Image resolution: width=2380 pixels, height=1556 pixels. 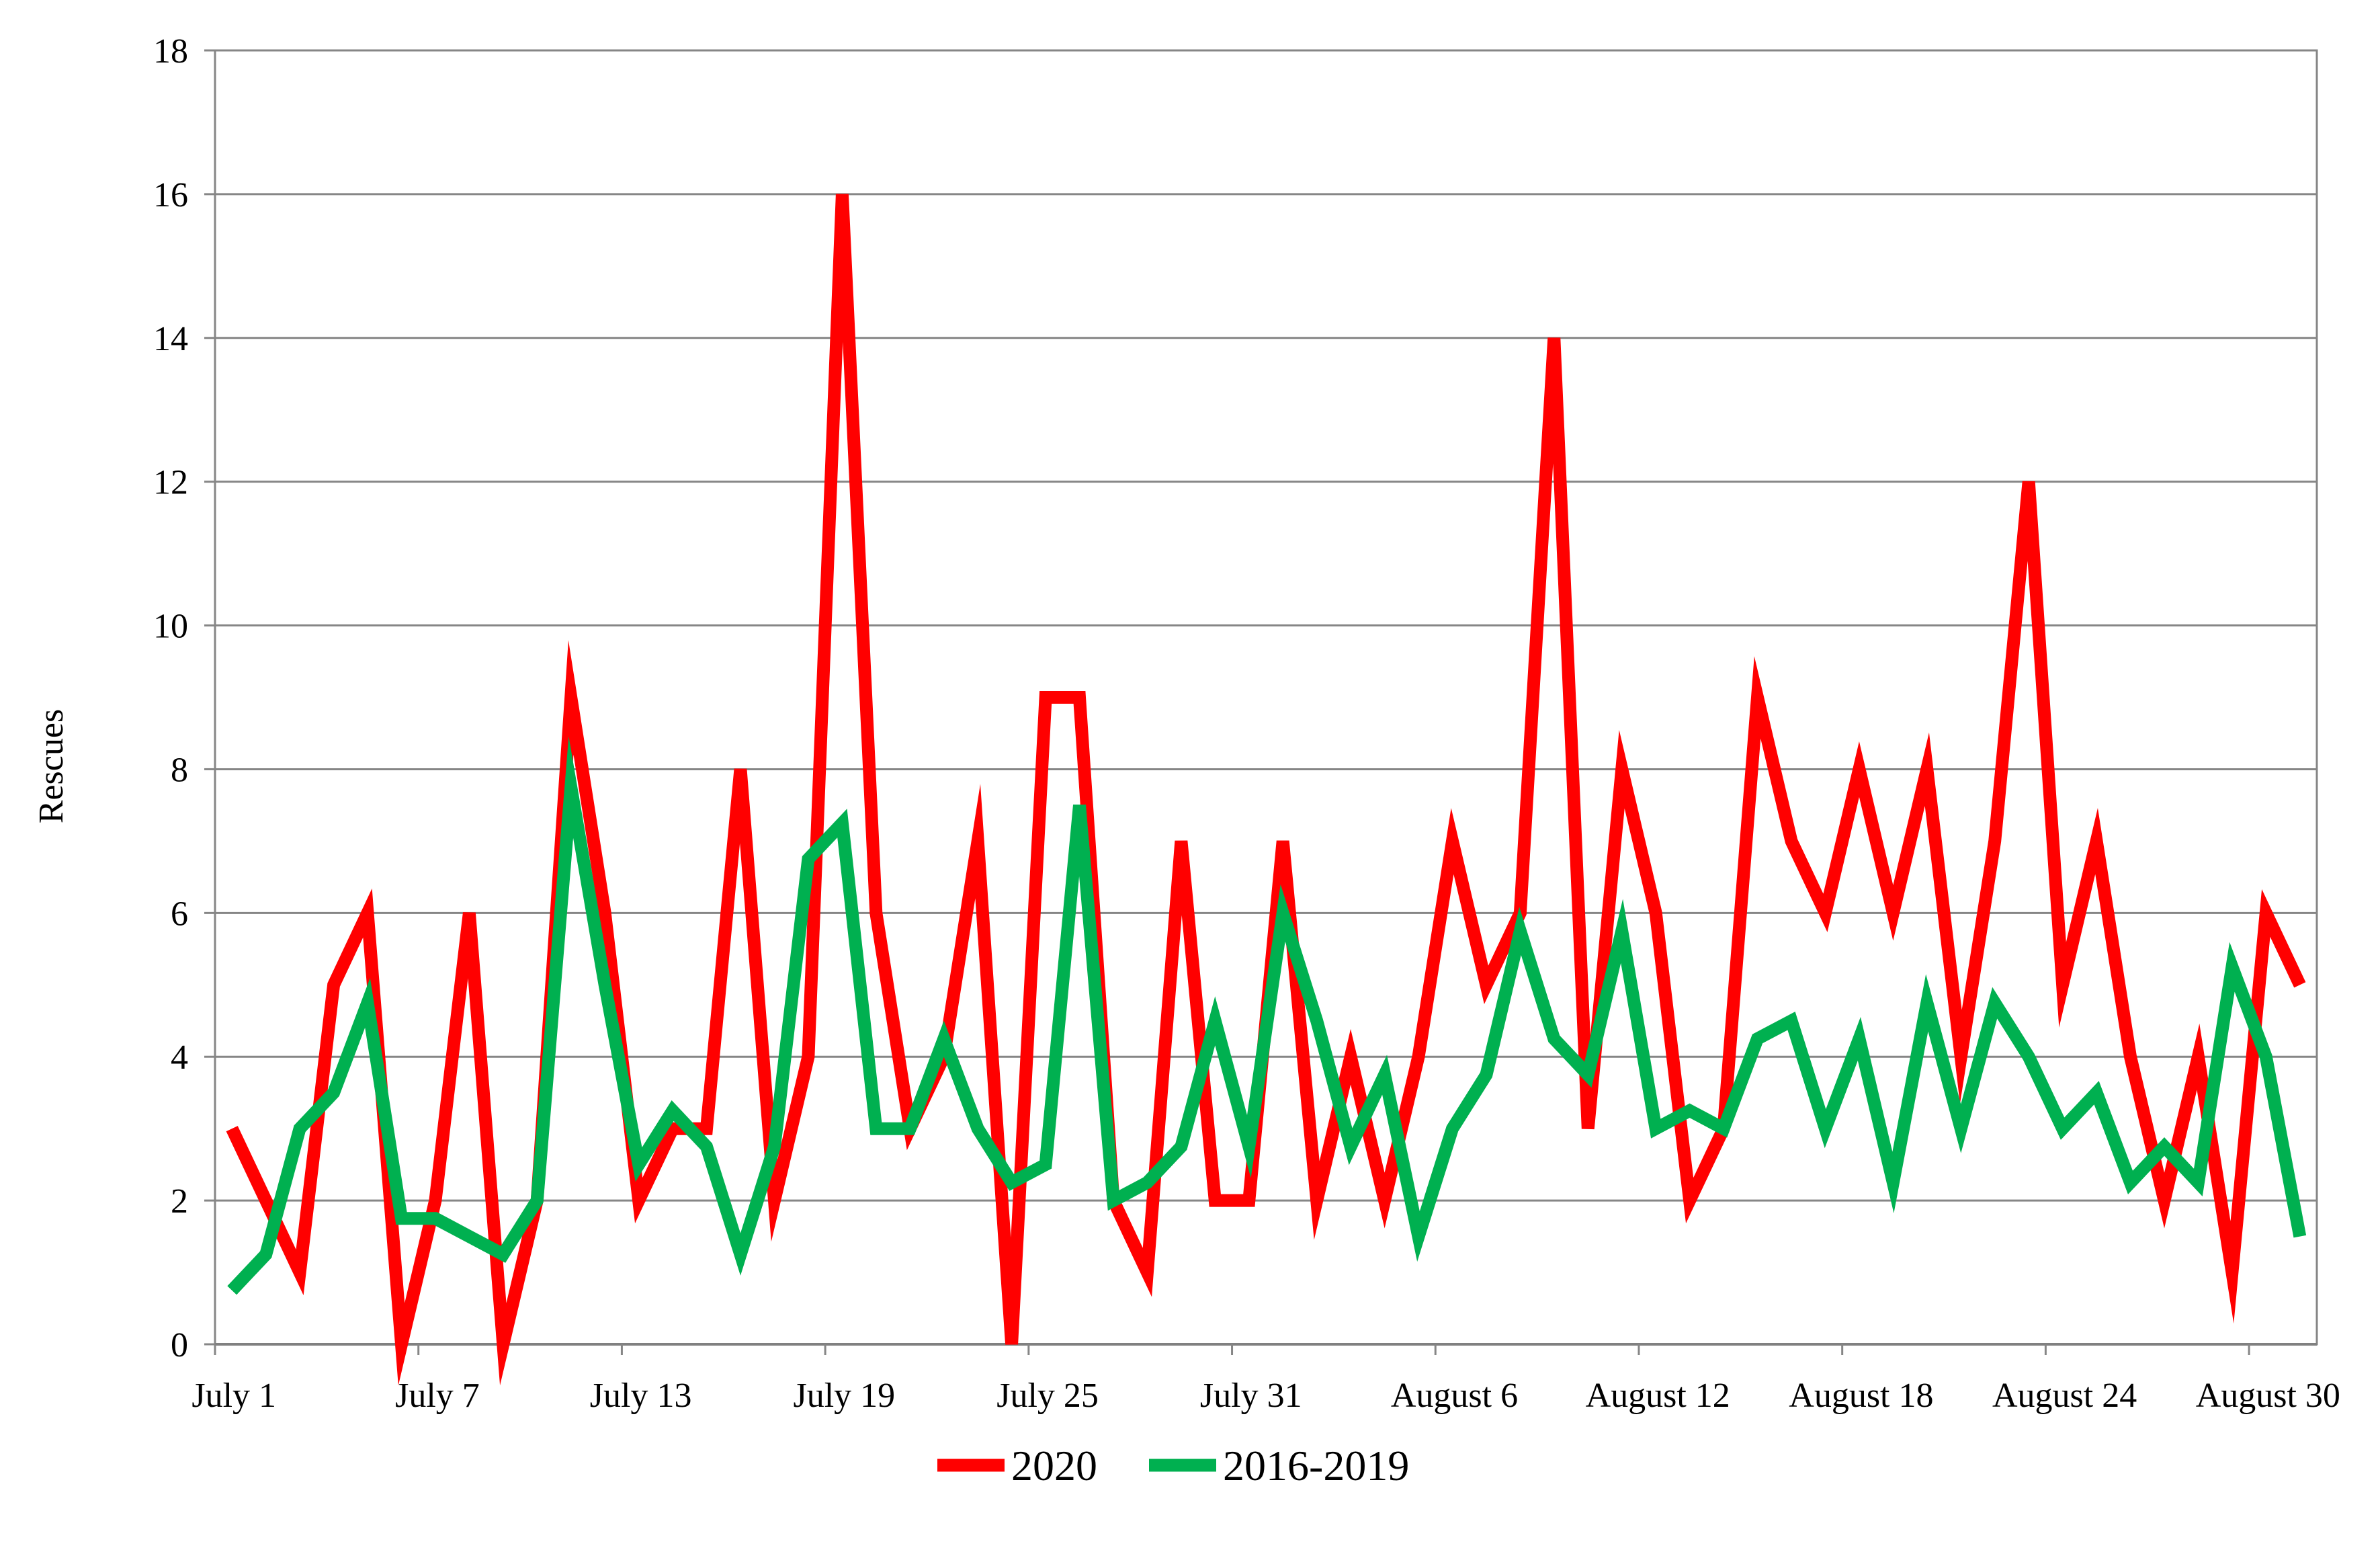 I want to click on x-tick-label: August 24, so click(x=2064, y=1396).